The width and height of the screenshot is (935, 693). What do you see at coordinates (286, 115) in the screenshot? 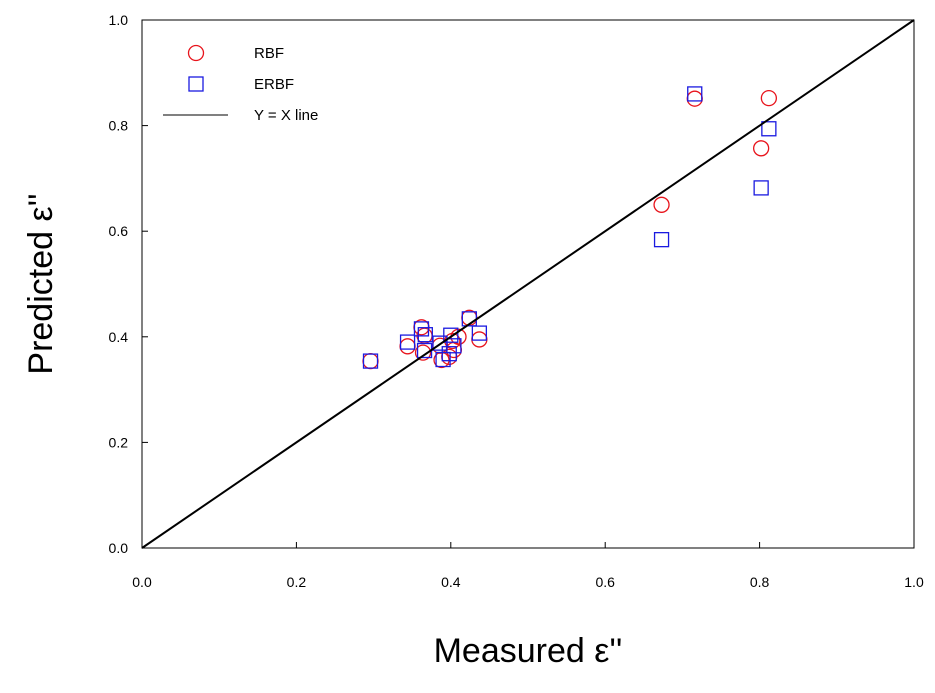
I see `legend-label: Y = X line` at bounding box center [286, 115].